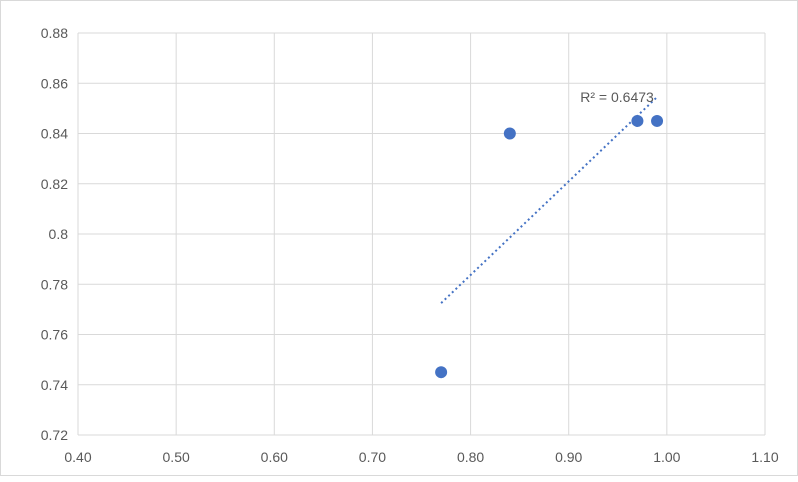 The image size is (798, 482). What do you see at coordinates (77, 457) in the screenshot?
I see `x-tick-label: 0.40` at bounding box center [77, 457].